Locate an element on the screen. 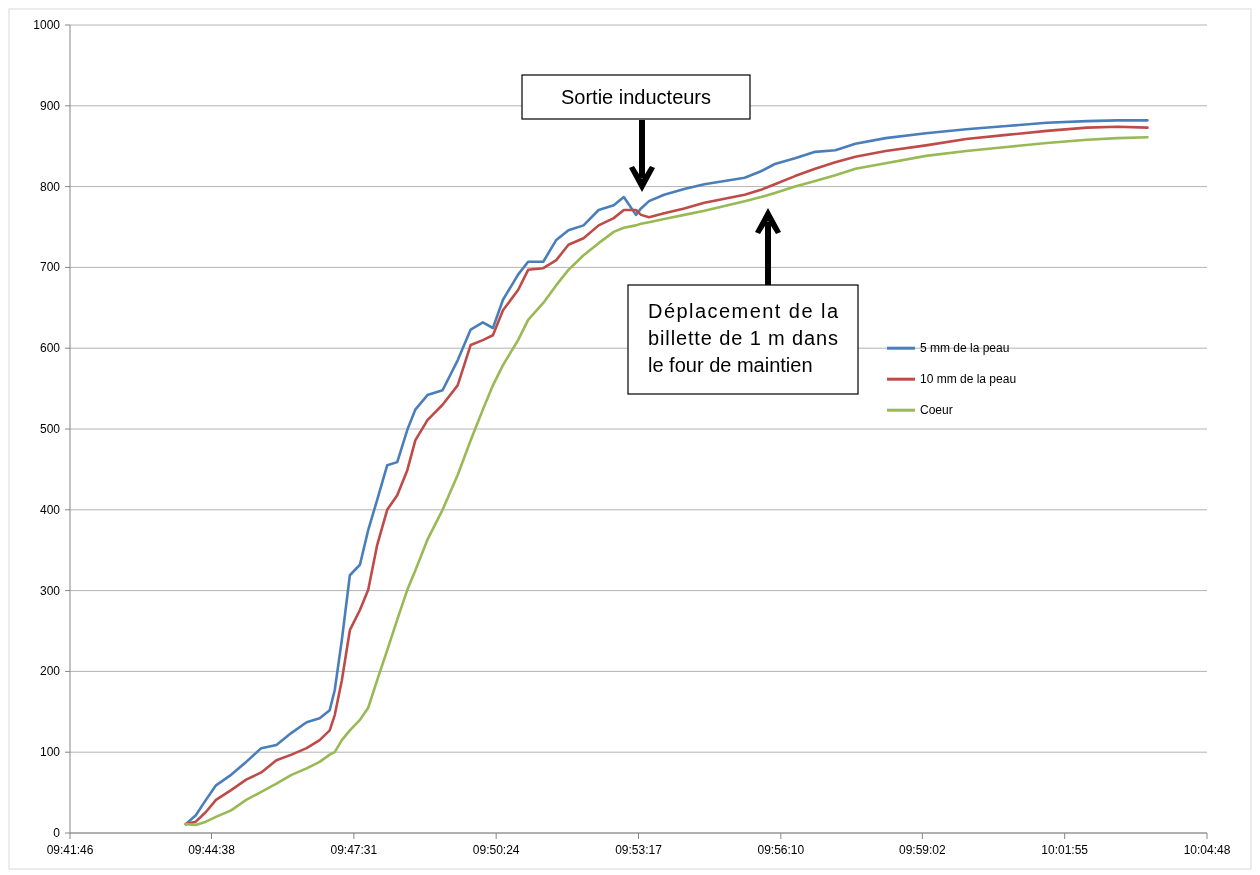  x-tick-label: 09:56:10 is located at coordinates (781, 850).